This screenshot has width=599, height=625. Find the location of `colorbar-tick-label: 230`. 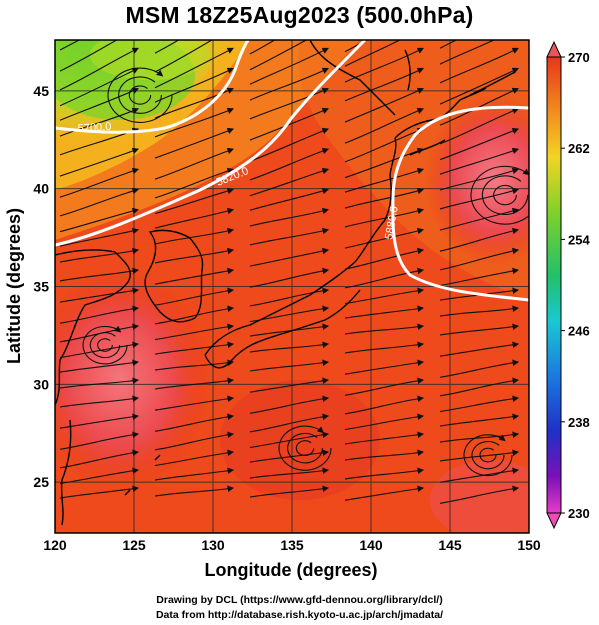

colorbar-tick-label: 230 is located at coordinates (579, 513).